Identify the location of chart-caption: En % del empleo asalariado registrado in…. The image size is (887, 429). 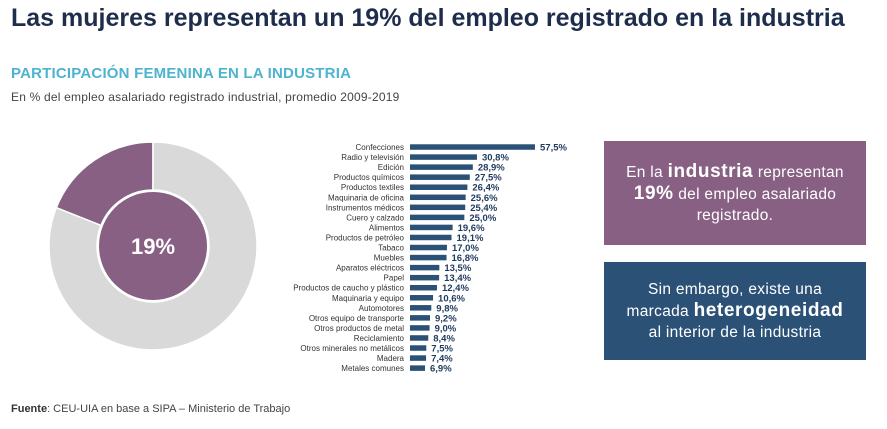
(205, 97).